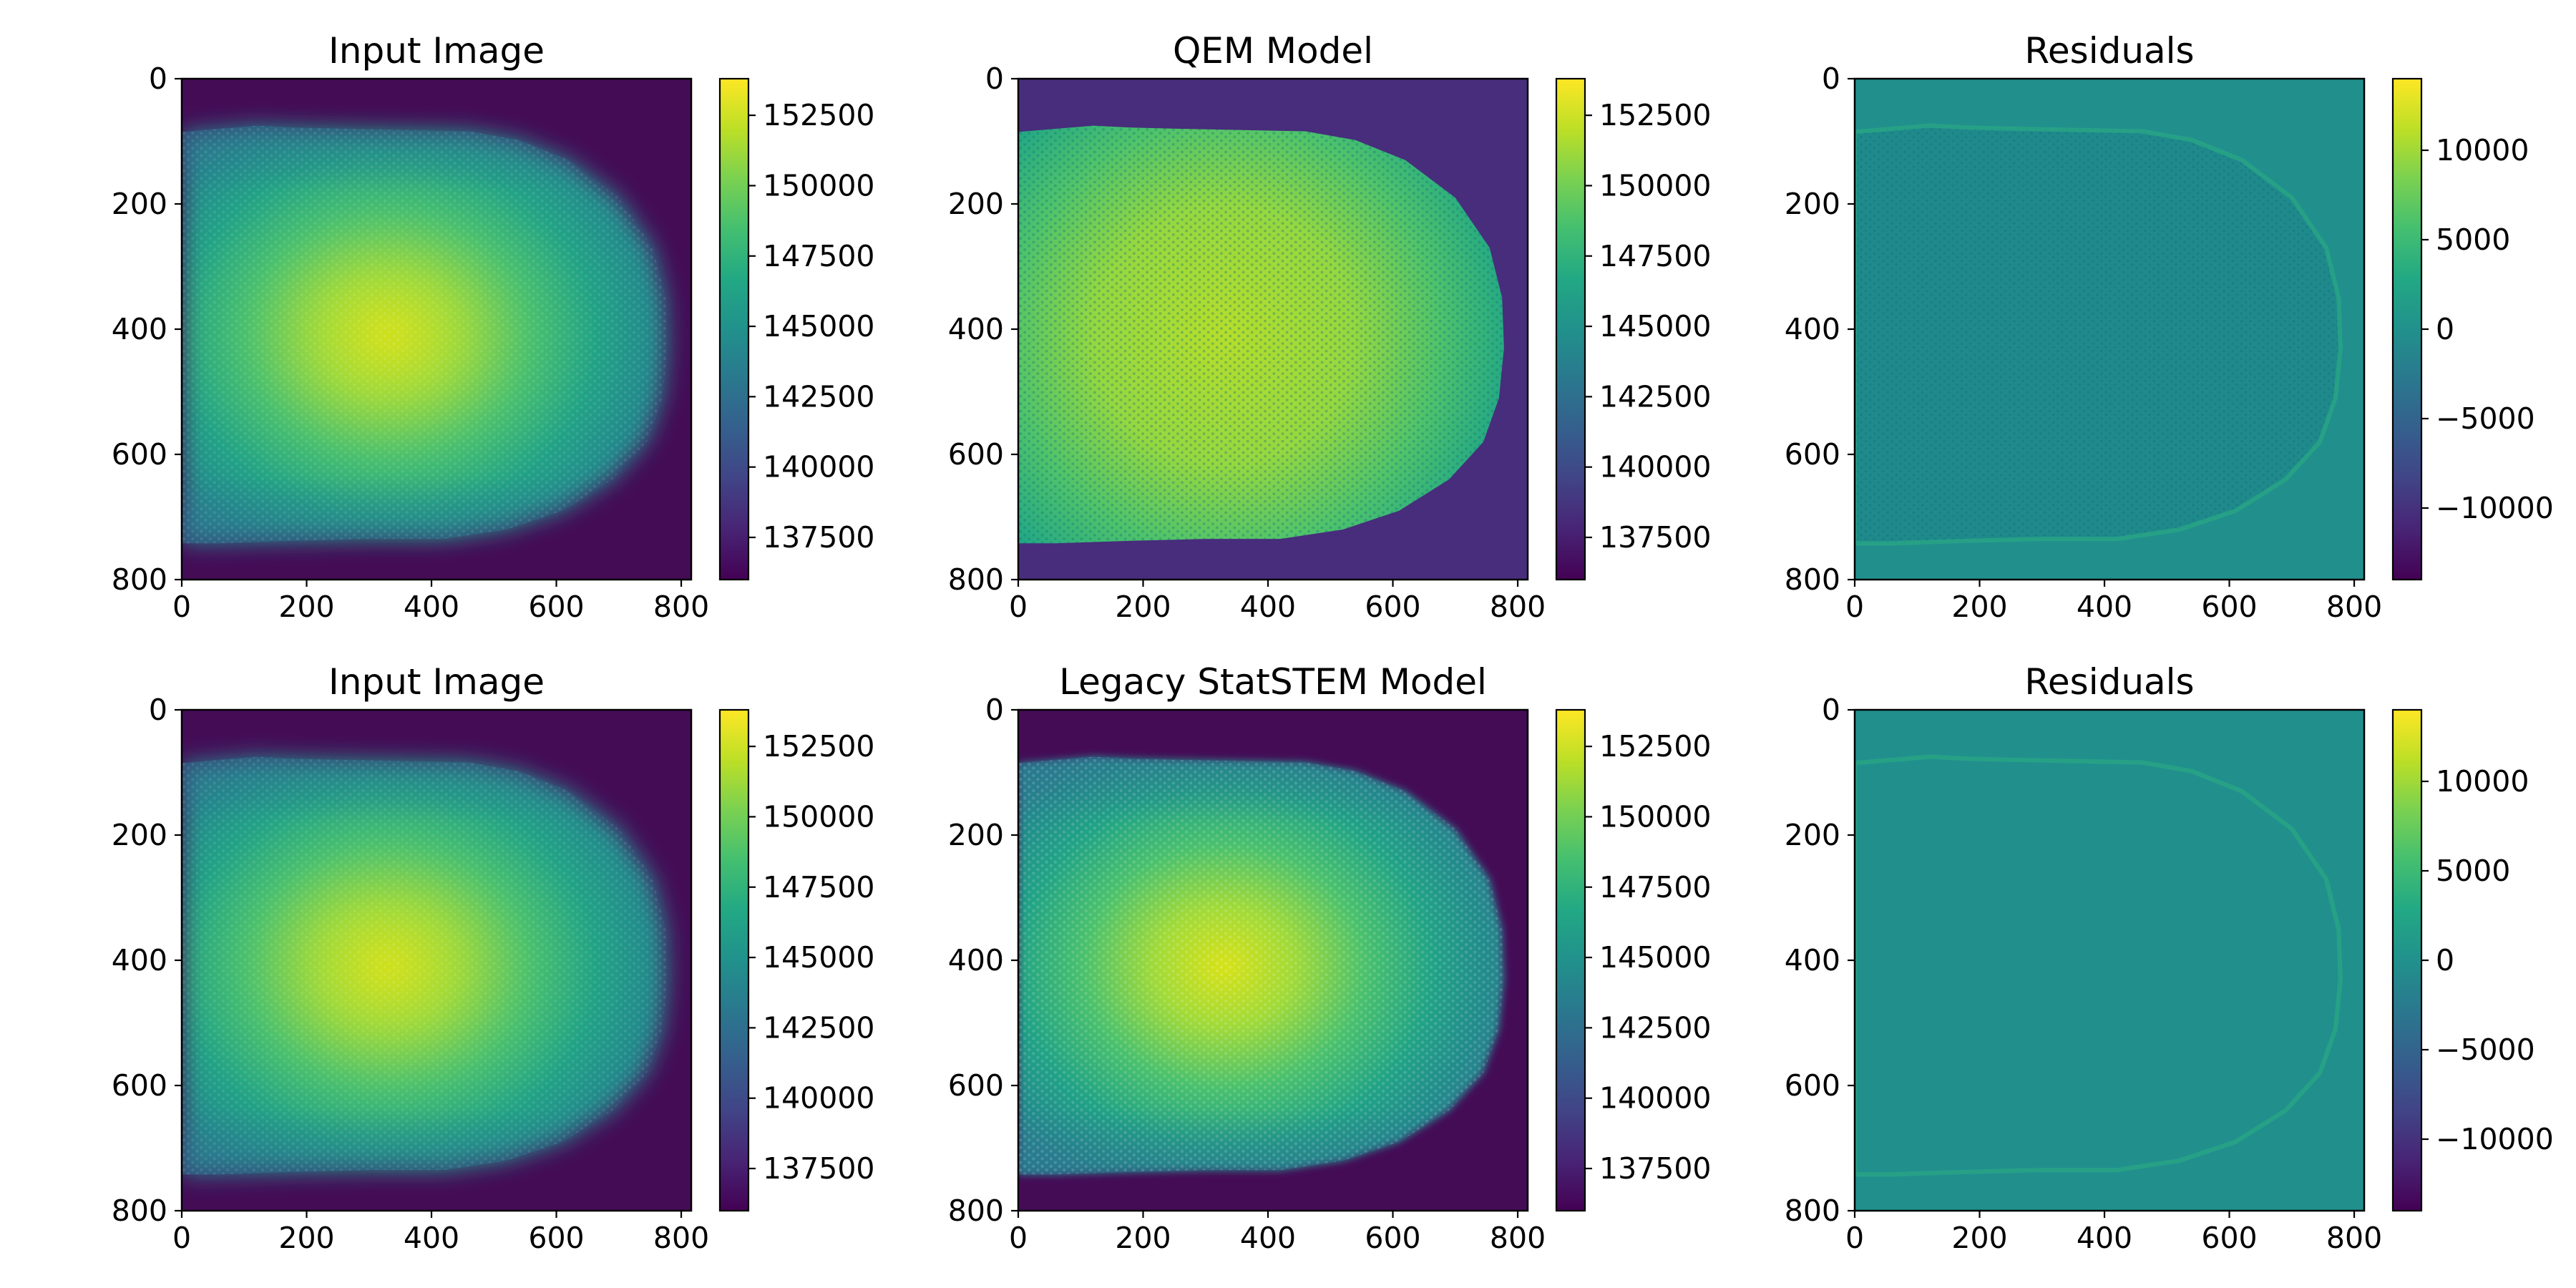  Describe the element at coordinates (1273, 682) in the screenshot. I see `subplot-title: Legacy StatSTEM Model` at that location.